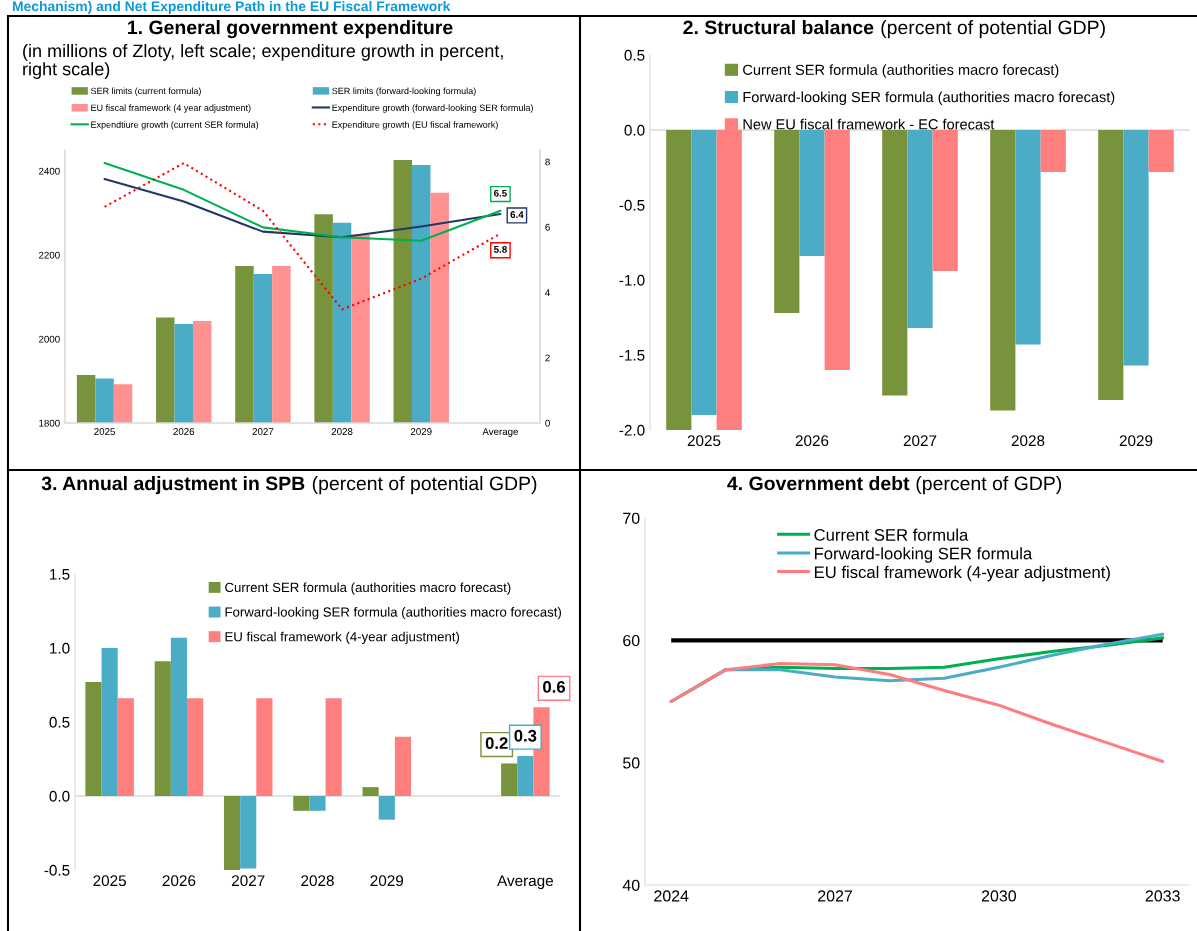 The height and width of the screenshot is (931, 1197). Describe the element at coordinates (818, 483) in the screenshot. I see `chart-title: 4. Government debt` at that location.